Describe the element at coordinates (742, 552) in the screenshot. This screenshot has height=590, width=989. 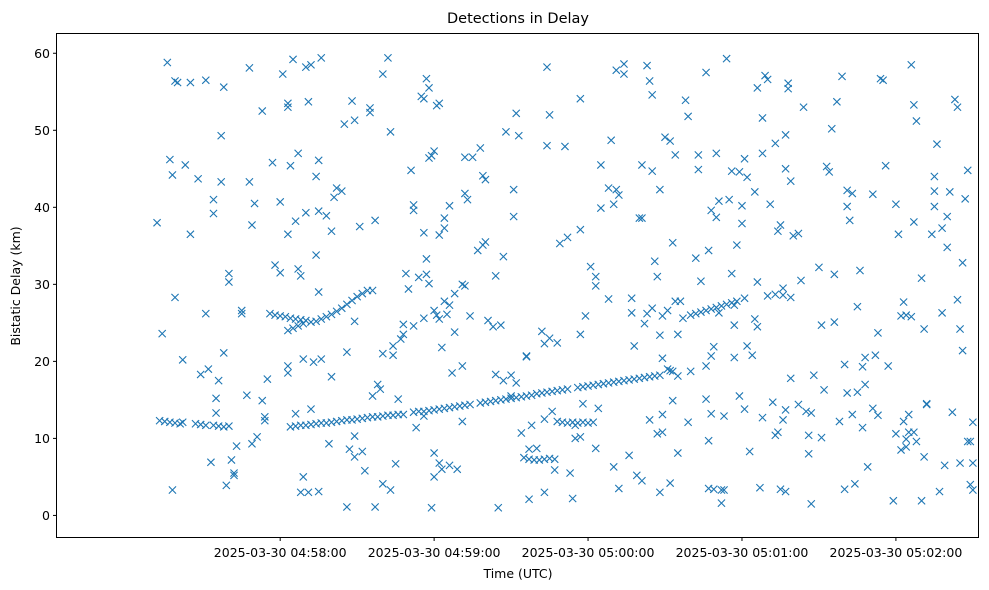
I see `x-tick-label-3: 2025-03-30 05:01:00` at that location.